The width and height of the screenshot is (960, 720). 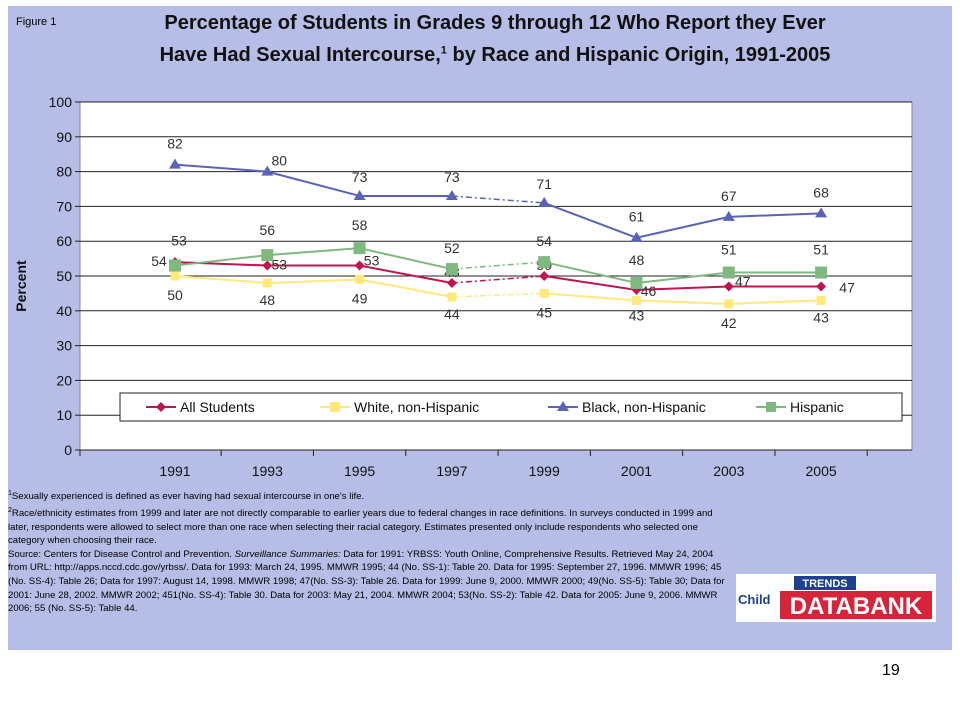 What do you see at coordinates (452, 314) in the screenshot?
I see `series-1-data-label-3: 44` at bounding box center [452, 314].